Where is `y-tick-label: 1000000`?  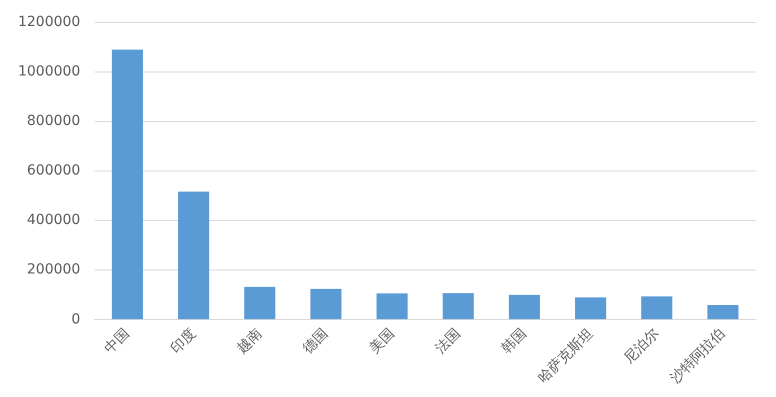 y-tick-label: 1000000 is located at coordinates (49, 72).